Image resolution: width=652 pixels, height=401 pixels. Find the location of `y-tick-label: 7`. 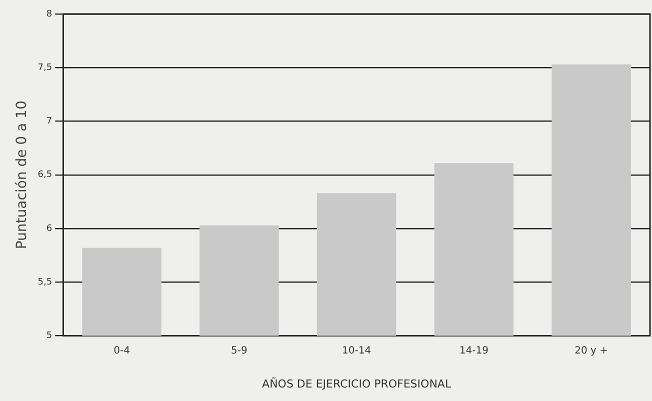

y-tick-label: 7 is located at coordinates (49, 121).